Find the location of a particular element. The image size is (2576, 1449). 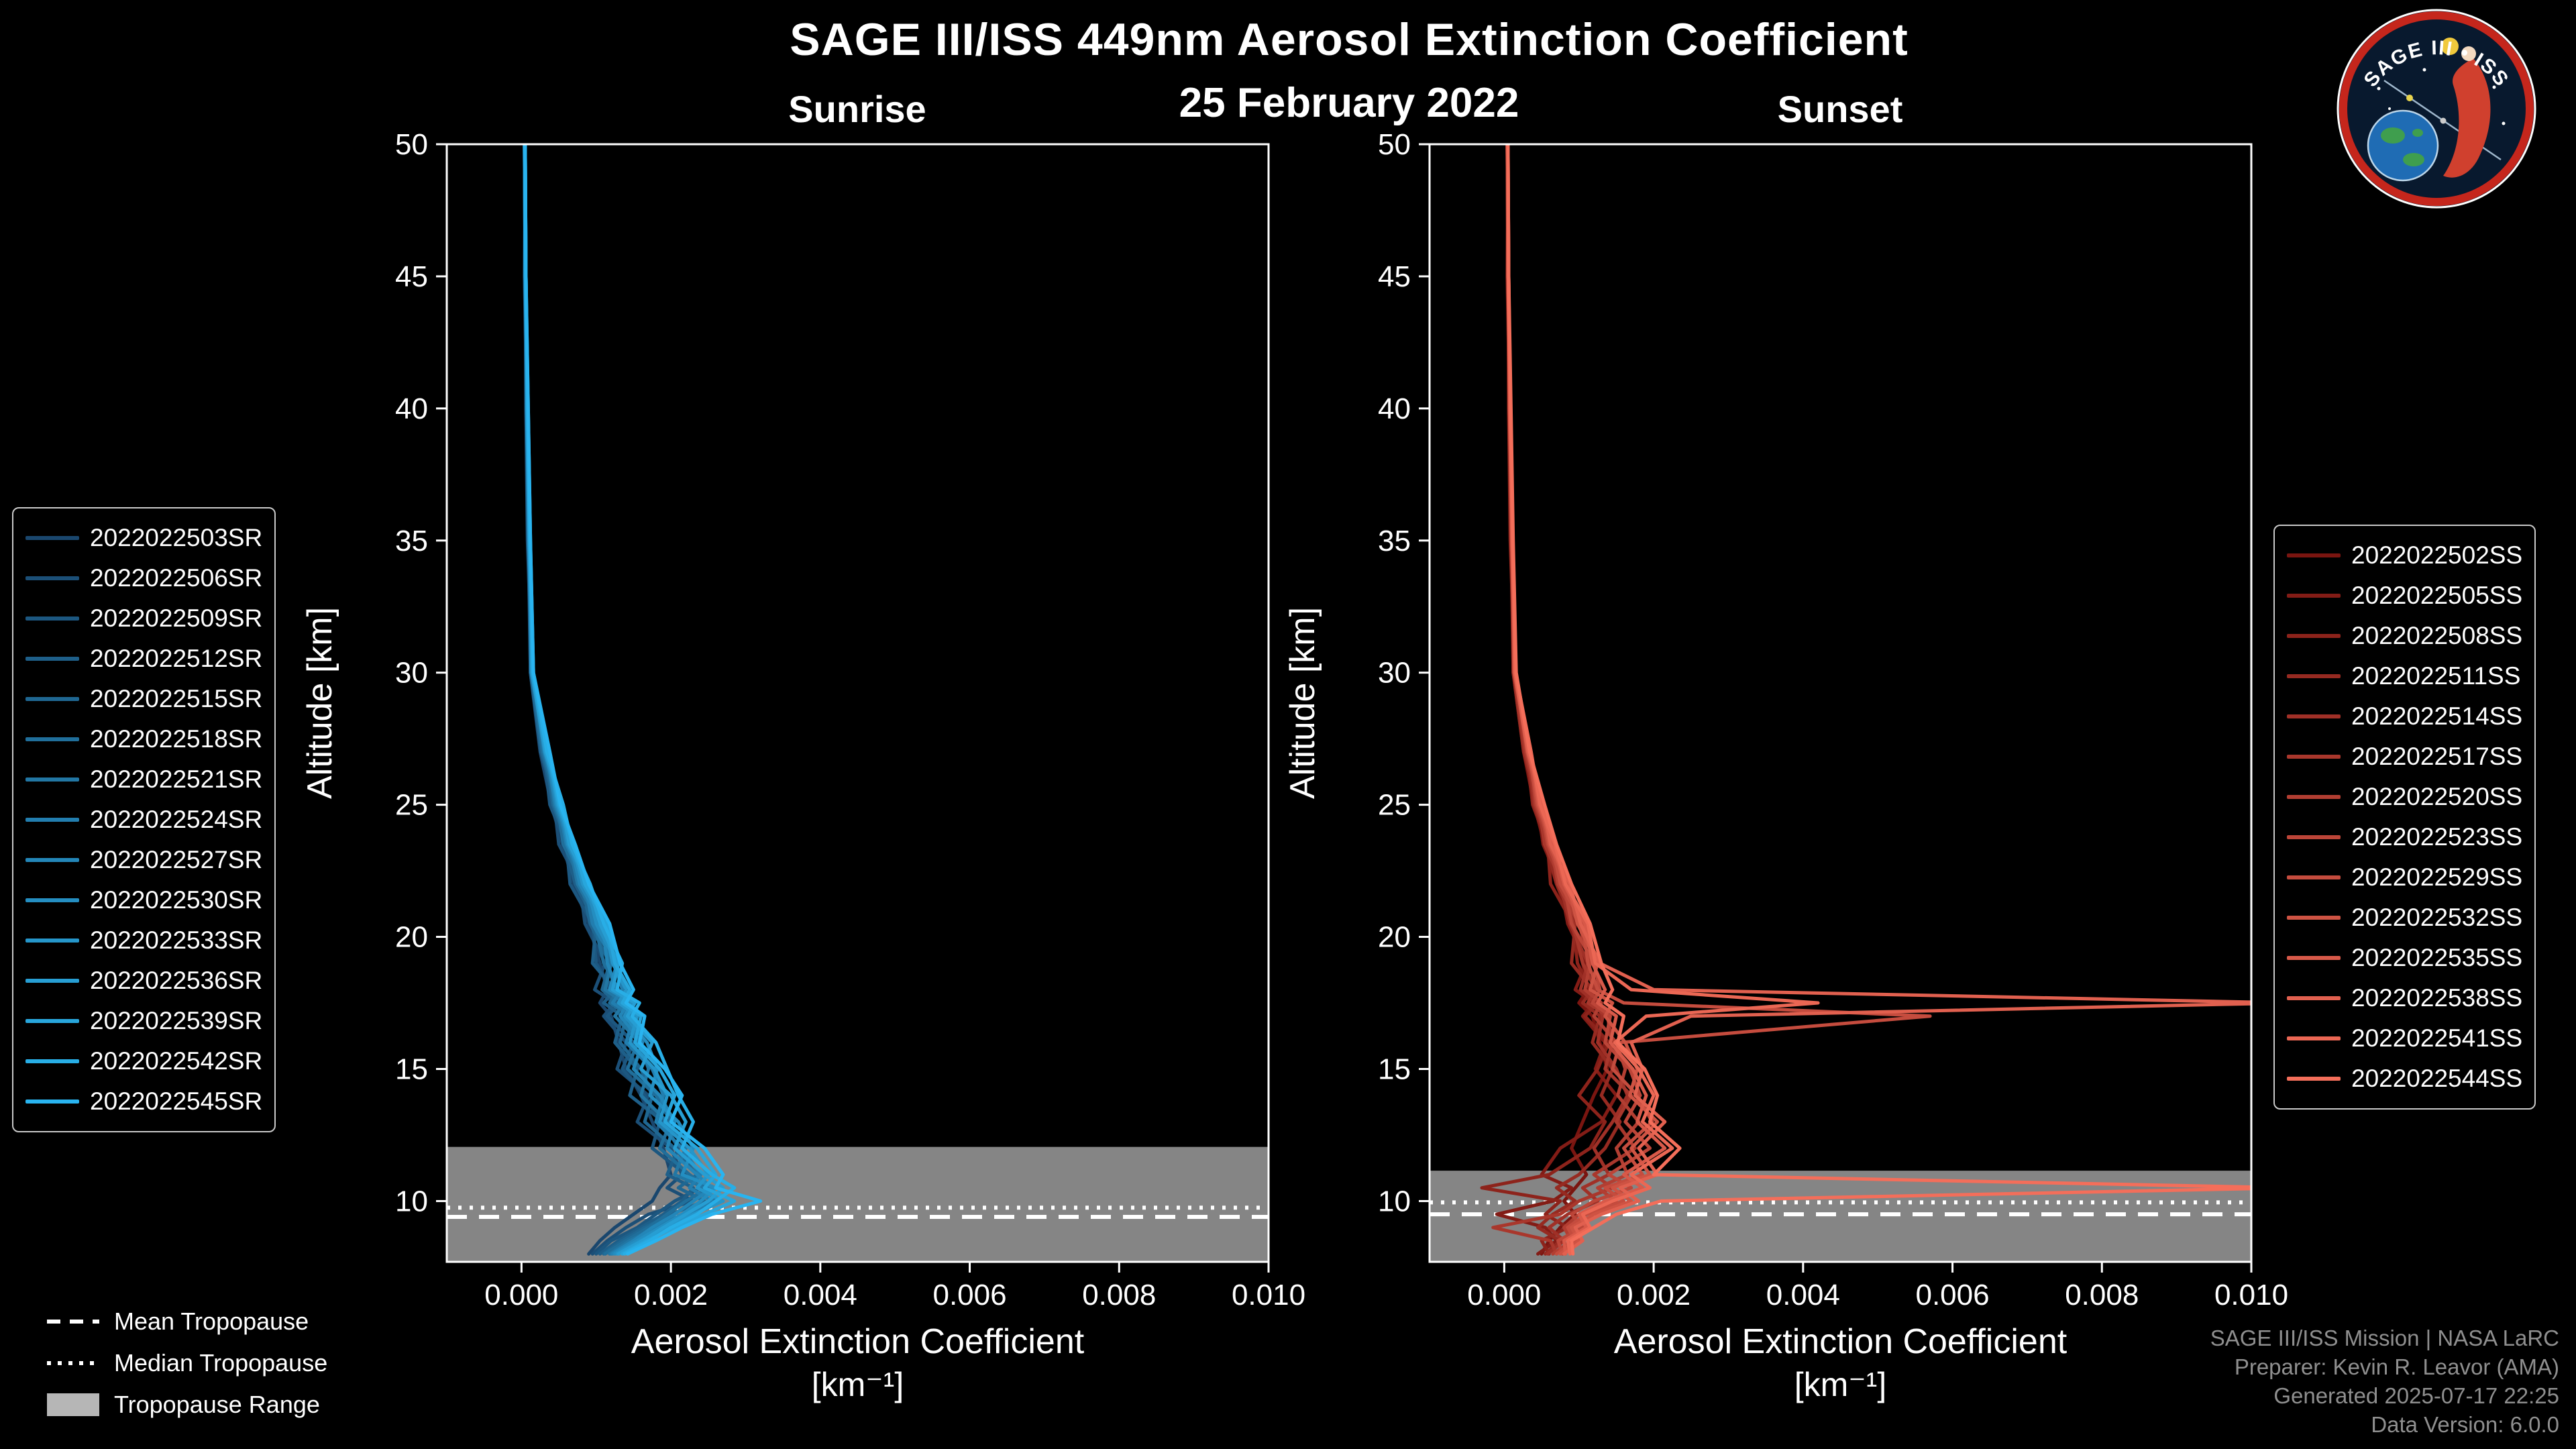

legend-item: 2022022515SR is located at coordinates (143, 699).